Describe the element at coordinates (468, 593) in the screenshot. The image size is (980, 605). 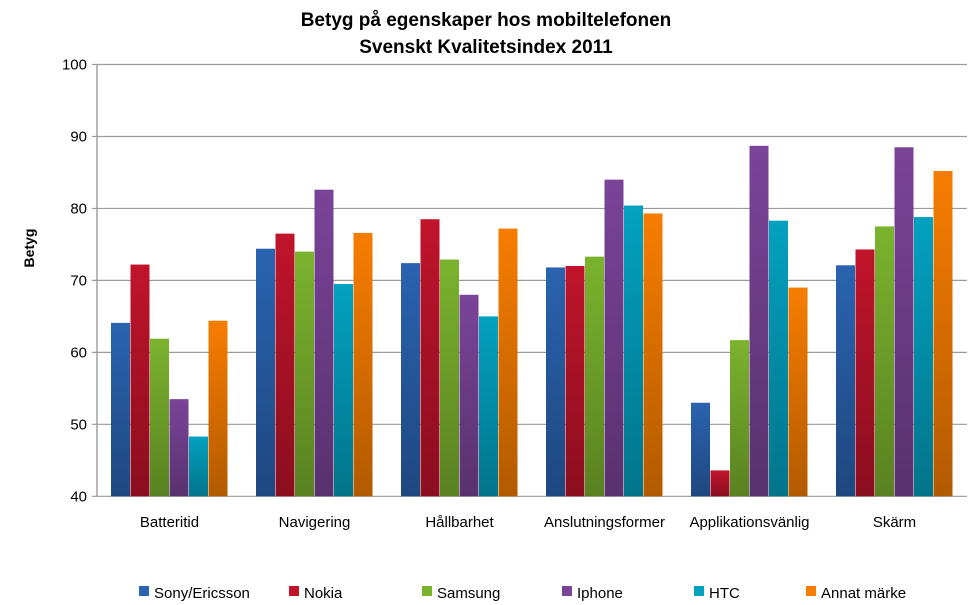
I see `legend-label: Samsung` at that location.